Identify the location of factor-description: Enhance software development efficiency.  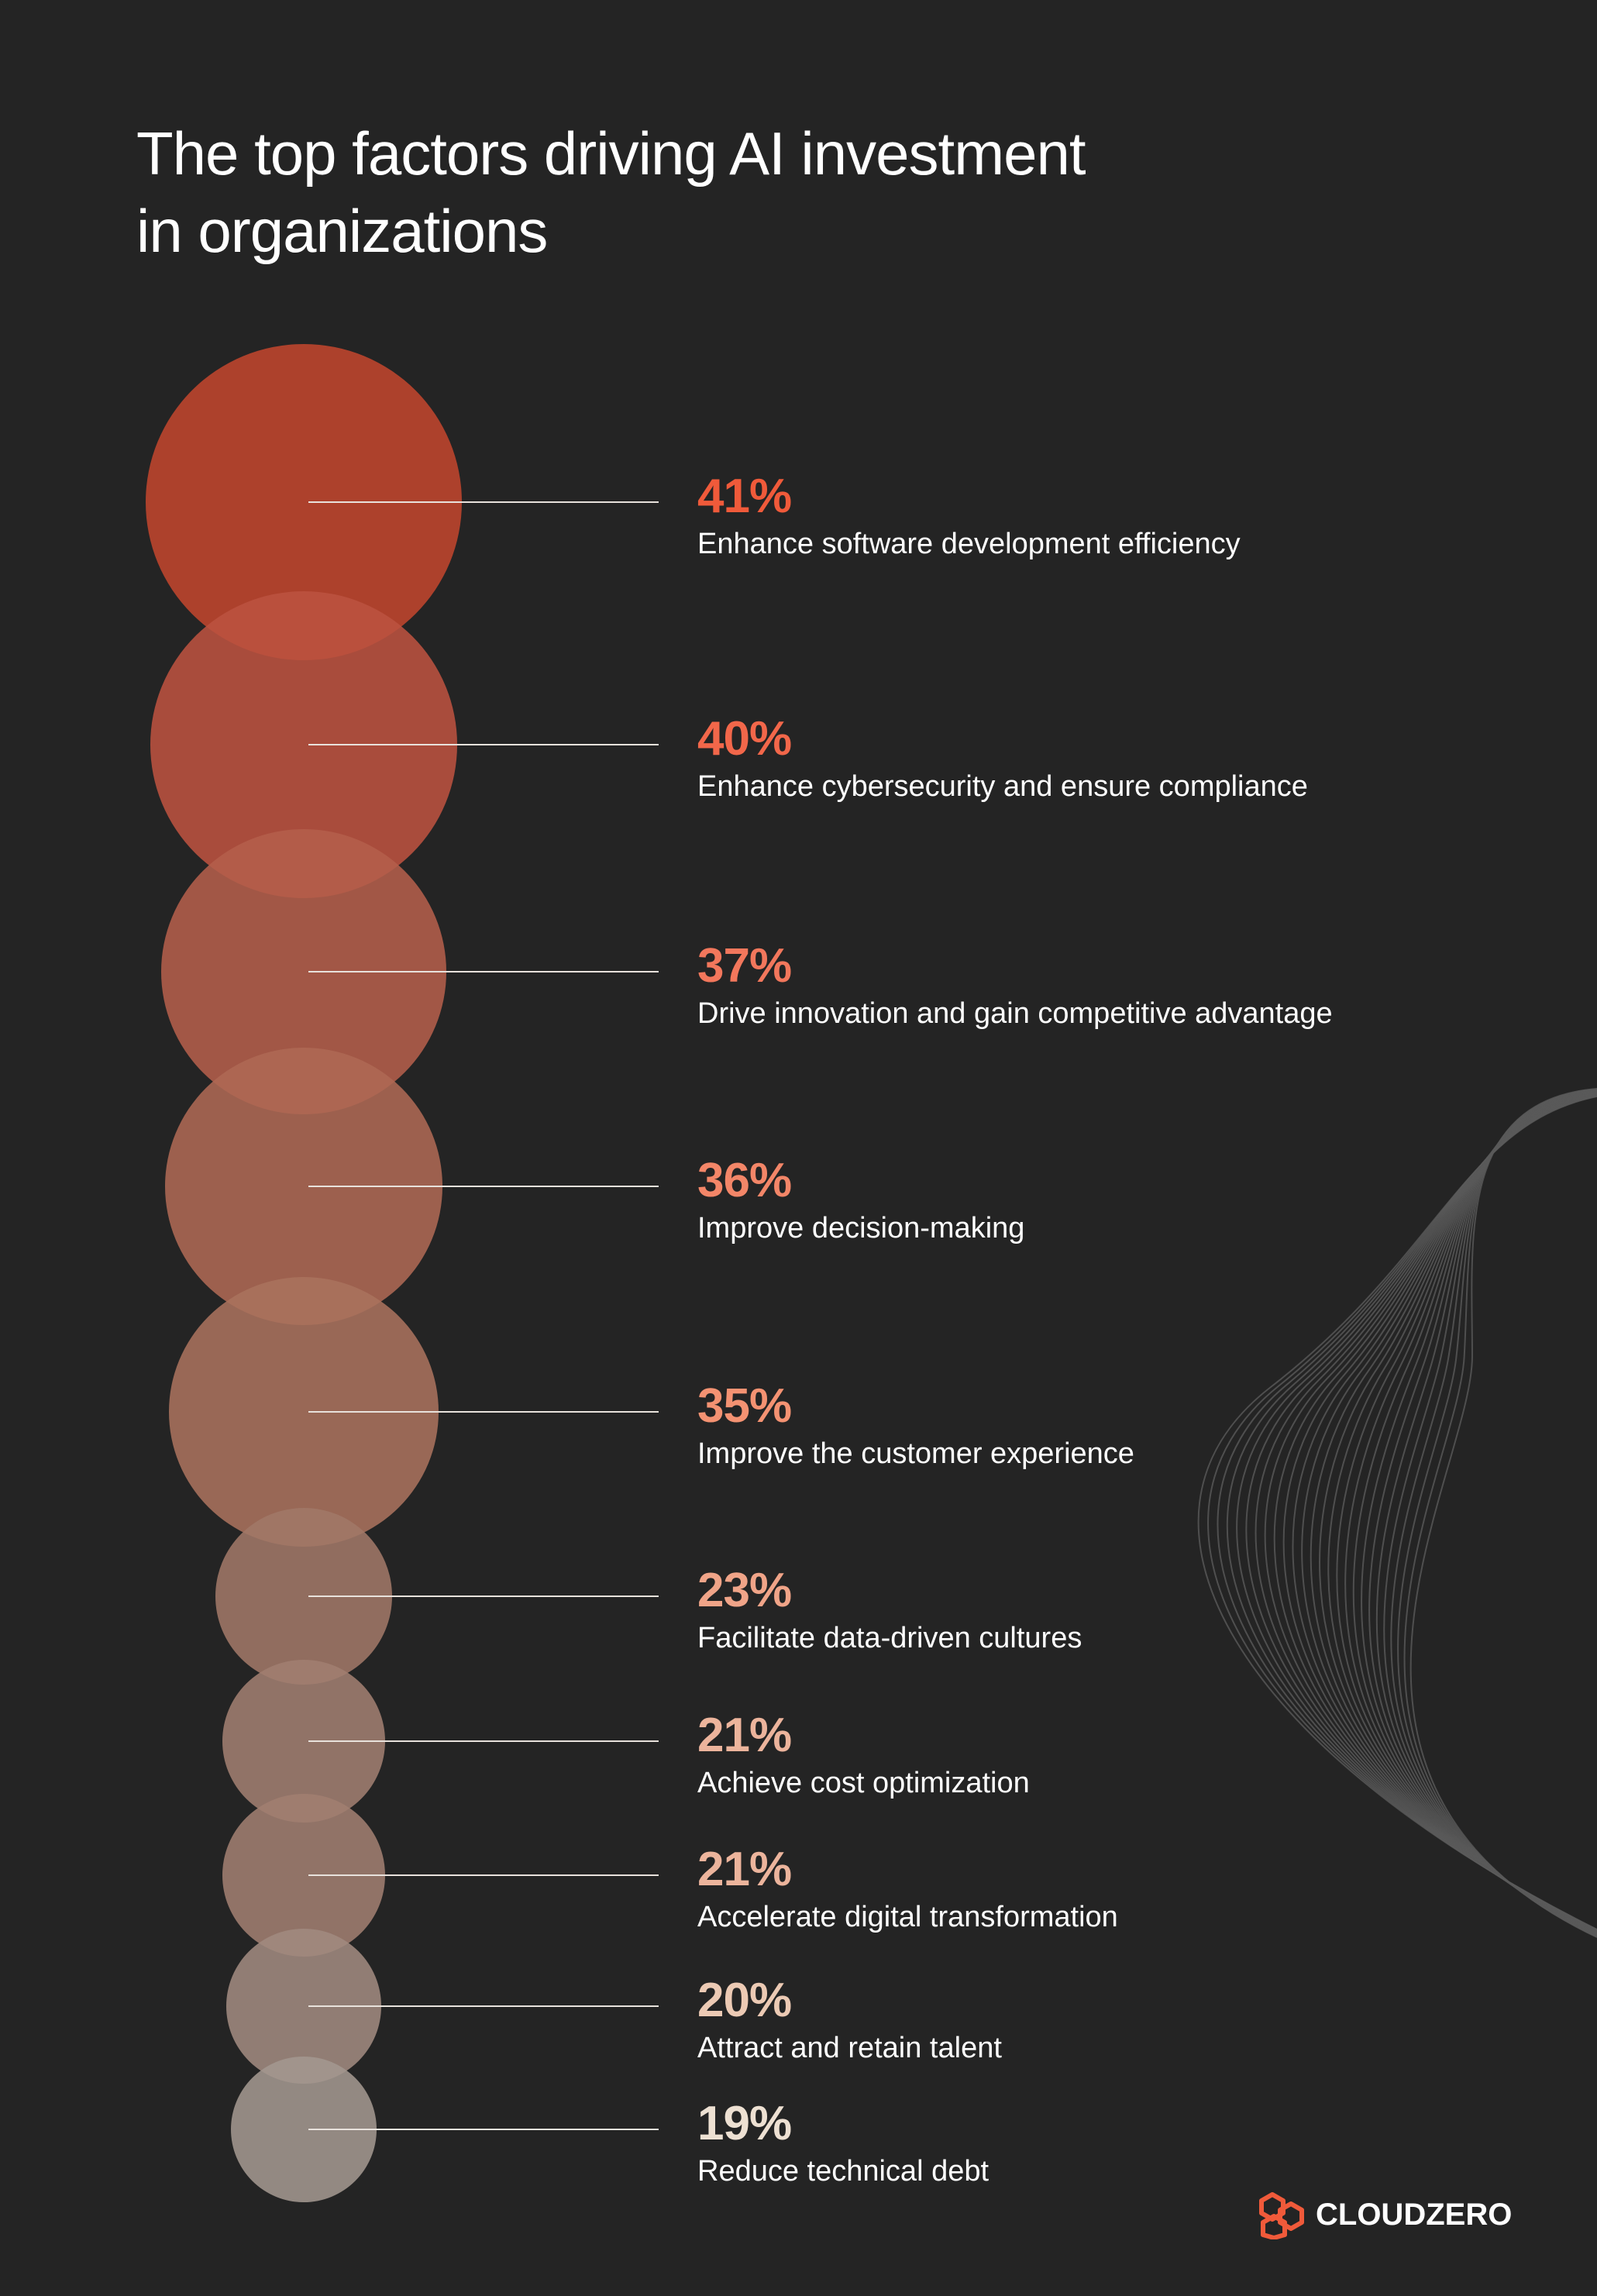
(969, 544).